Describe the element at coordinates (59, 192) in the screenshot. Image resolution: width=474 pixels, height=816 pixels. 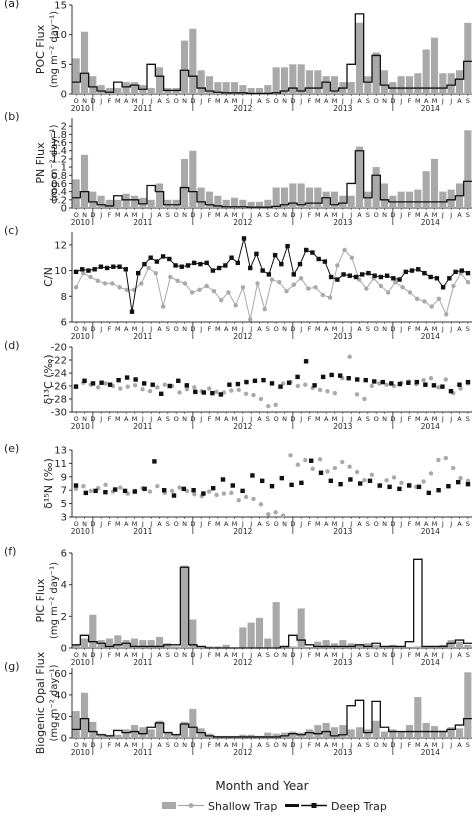
I see `y-tick-label: 0.4` at that location.